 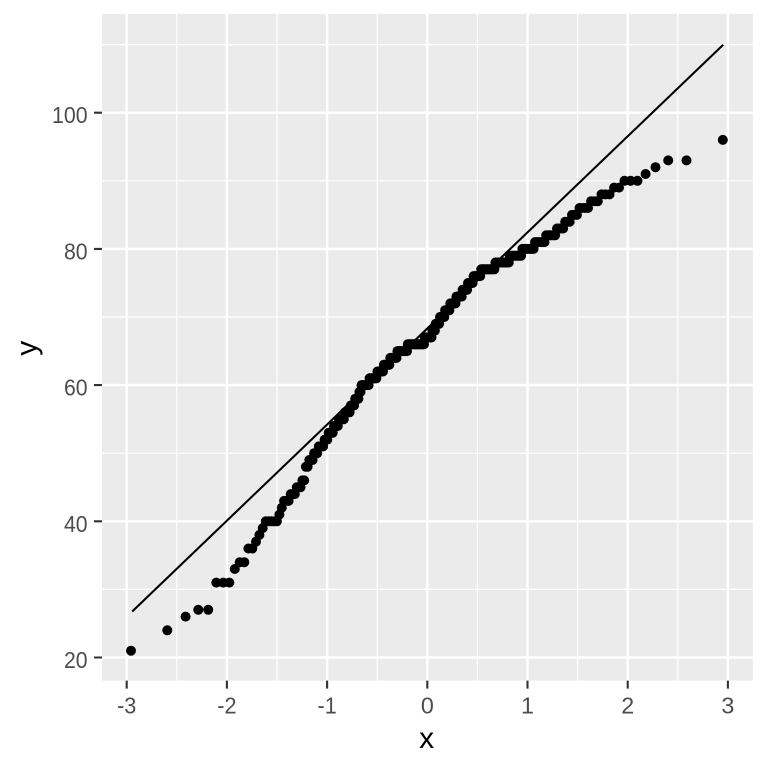 What do you see at coordinates (627, 706) in the screenshot?
I see `svg-text: 2` at bounding box center [627, 706].